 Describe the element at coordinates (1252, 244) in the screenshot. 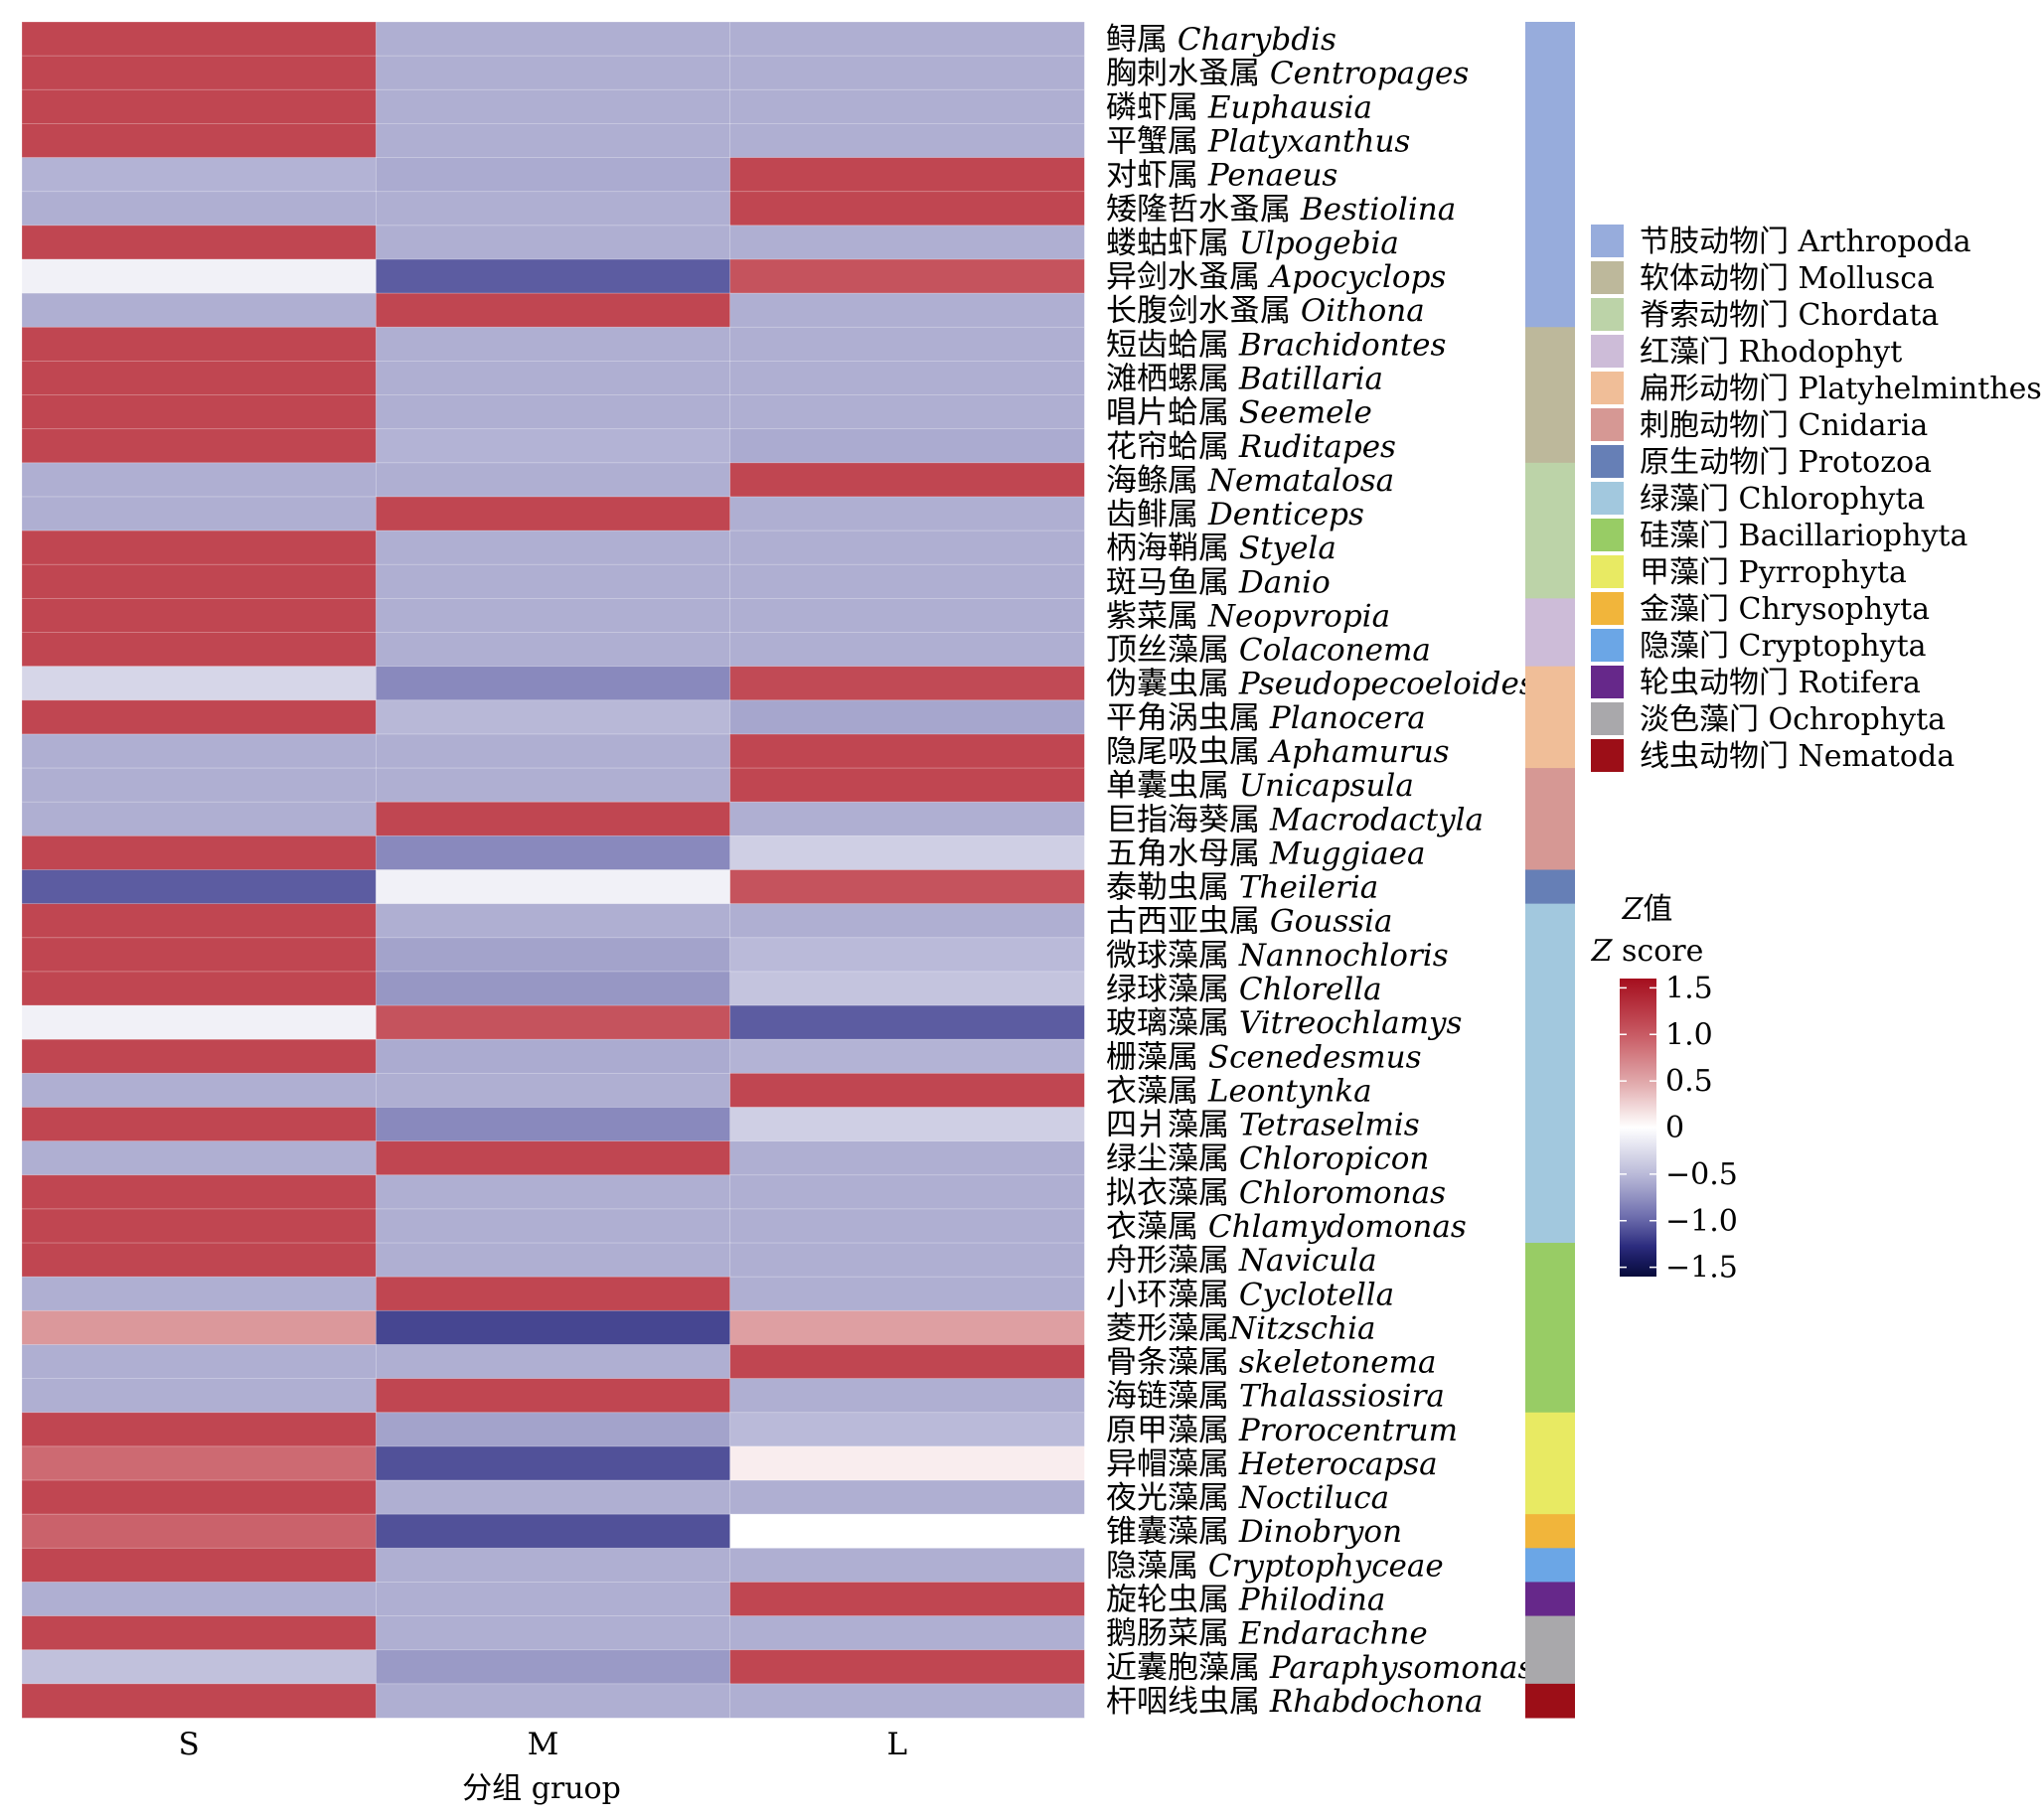

I see `row-label: 蝼蛄虾属 Ulpogebia` at that location.